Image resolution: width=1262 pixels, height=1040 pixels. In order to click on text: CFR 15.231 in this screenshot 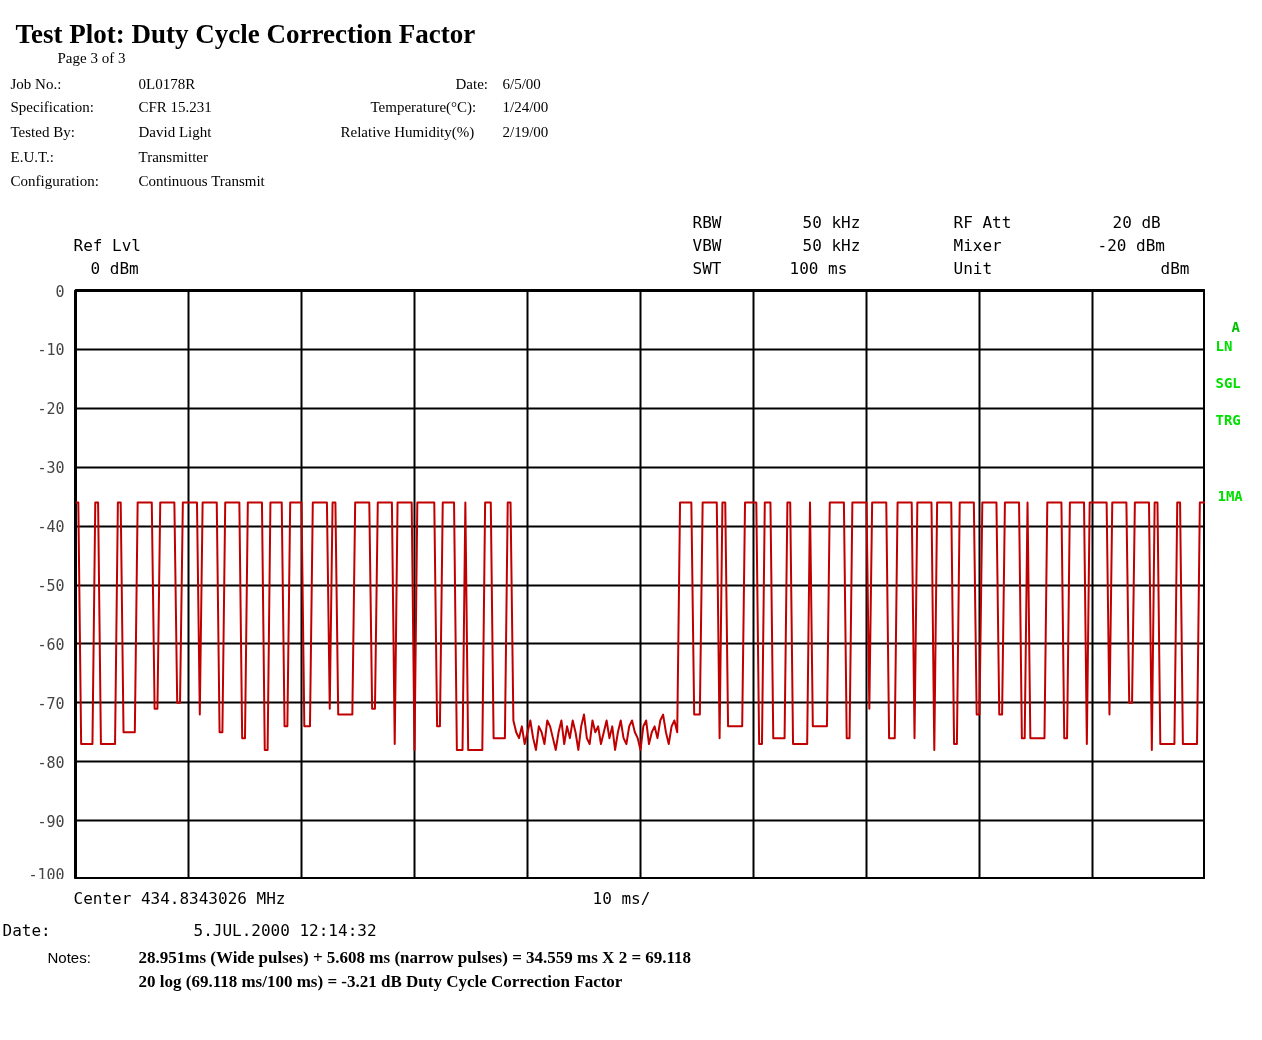, I will do `click(175, 106)`.